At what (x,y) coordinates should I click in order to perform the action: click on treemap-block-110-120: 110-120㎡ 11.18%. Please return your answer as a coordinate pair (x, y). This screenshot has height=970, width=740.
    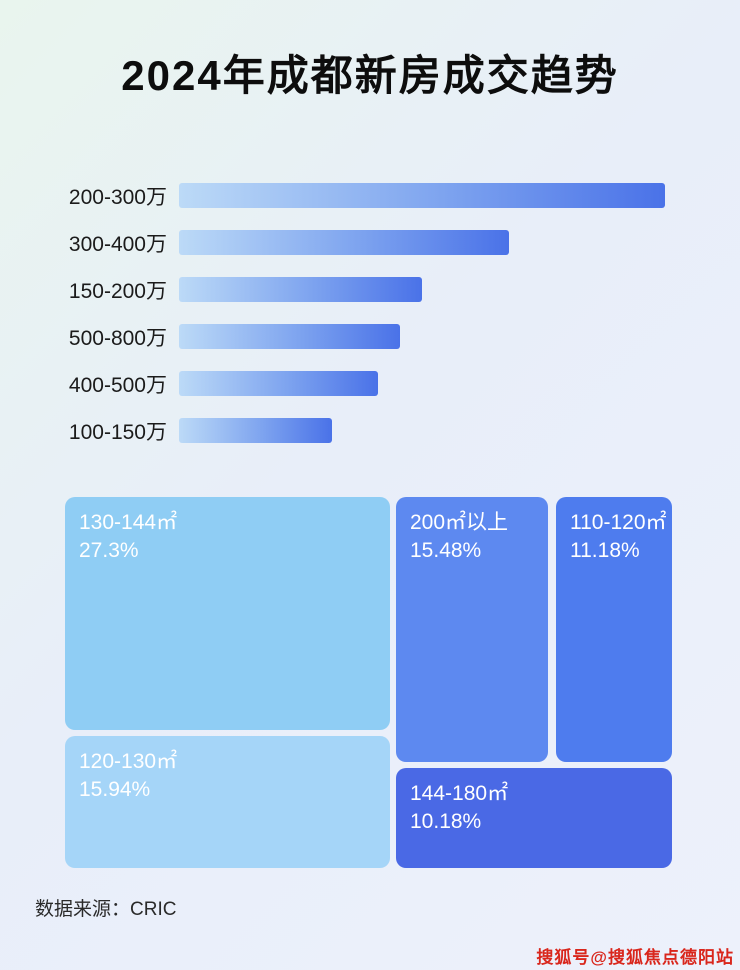
    Looking at the image, I should click on (614, 629).